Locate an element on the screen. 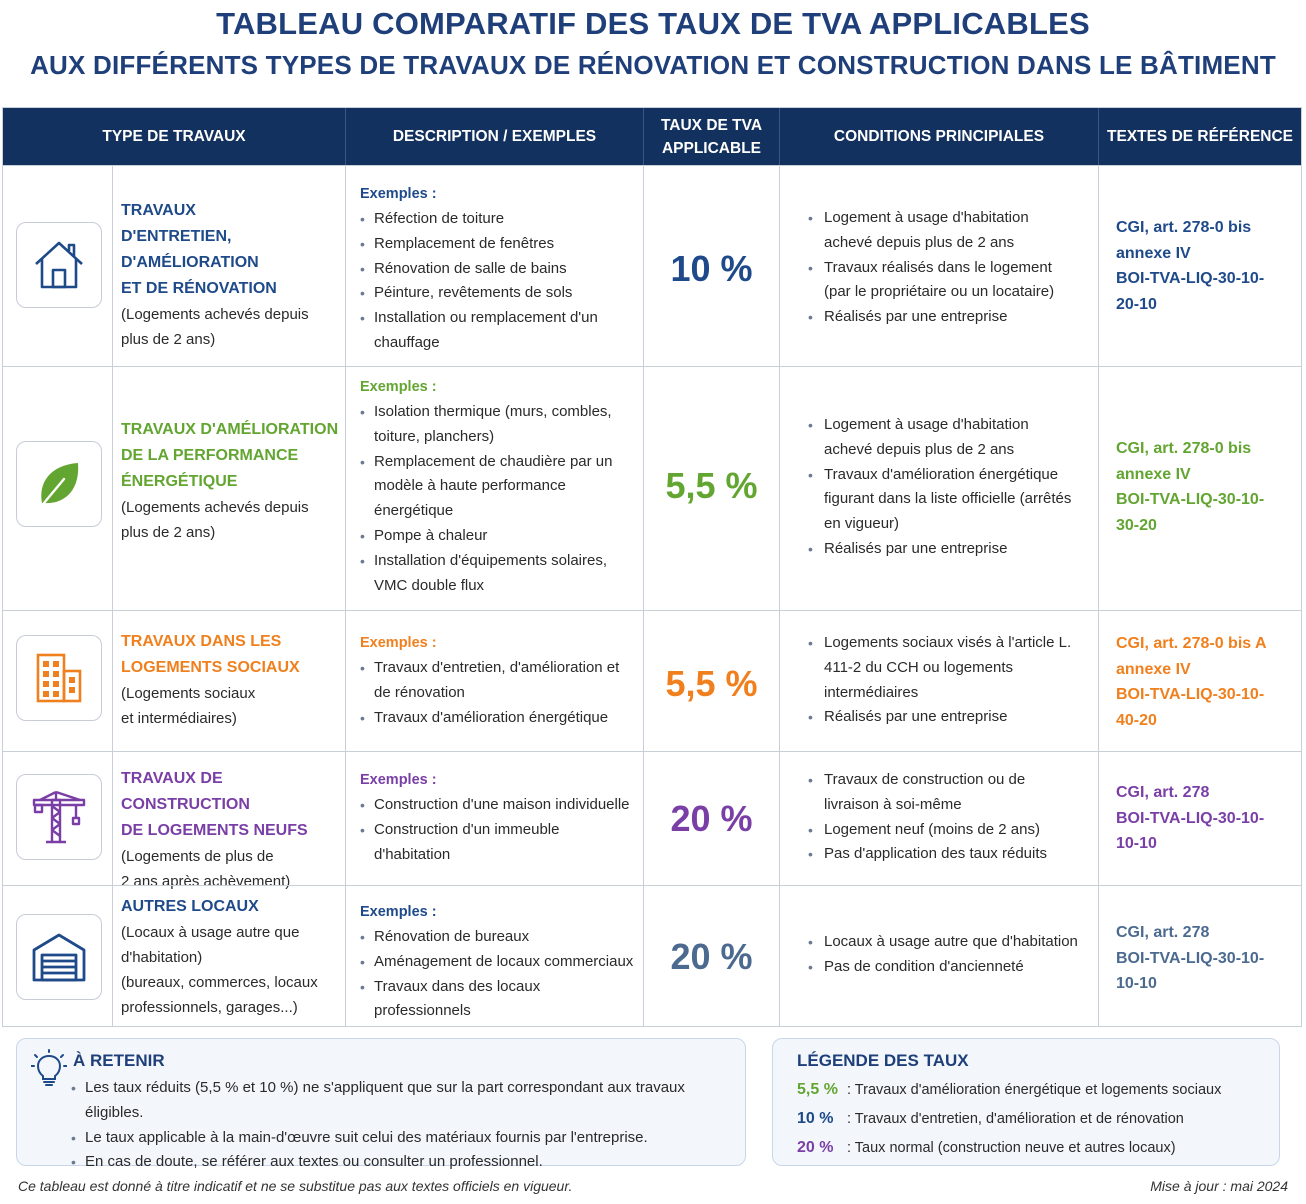  crane-icon is located at coordinates (59, 817).